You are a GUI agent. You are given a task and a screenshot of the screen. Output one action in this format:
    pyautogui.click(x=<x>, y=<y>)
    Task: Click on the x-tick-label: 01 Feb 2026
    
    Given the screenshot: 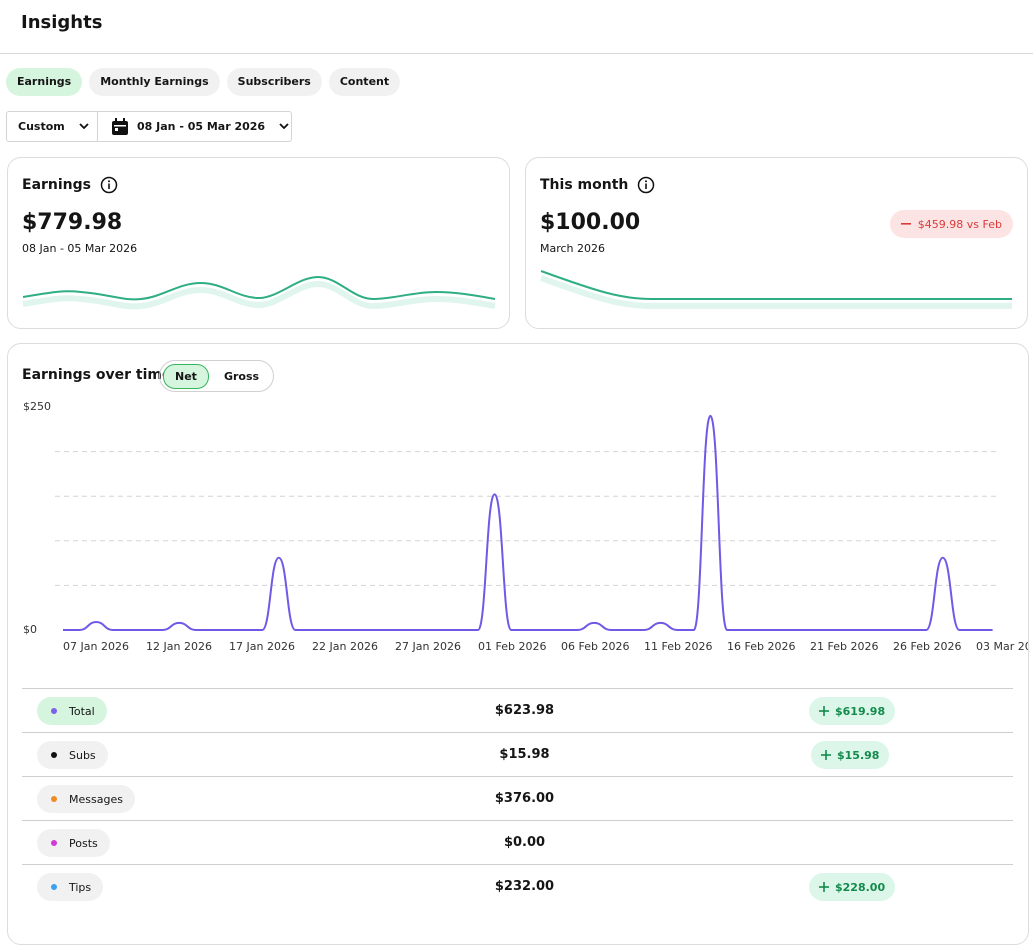 What is the action you would take?
    pyautogui.click(x=512, y=646)
    